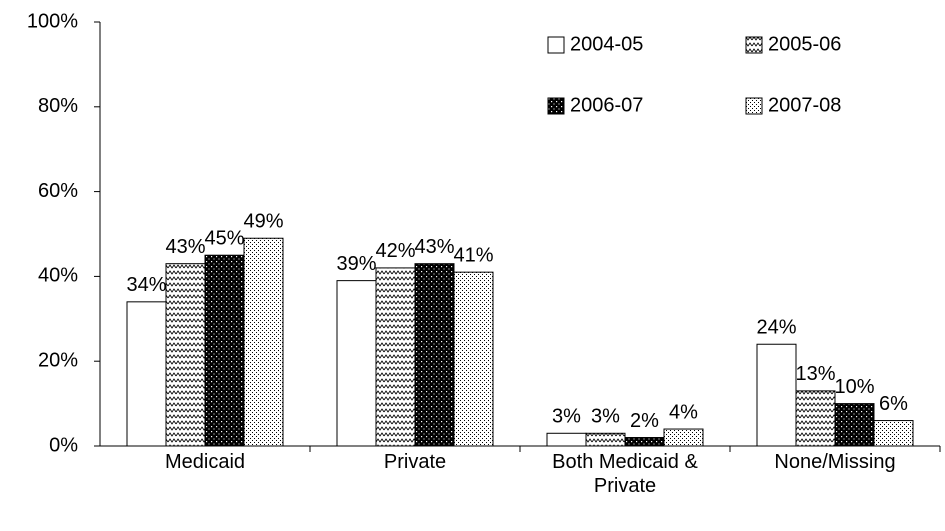 This screenshot has width=945, height=531. What do you see at coordinates (205, 462) in the screenshot?
I see `x-tick-label: Medicaid` at bounding box center [205, 462].